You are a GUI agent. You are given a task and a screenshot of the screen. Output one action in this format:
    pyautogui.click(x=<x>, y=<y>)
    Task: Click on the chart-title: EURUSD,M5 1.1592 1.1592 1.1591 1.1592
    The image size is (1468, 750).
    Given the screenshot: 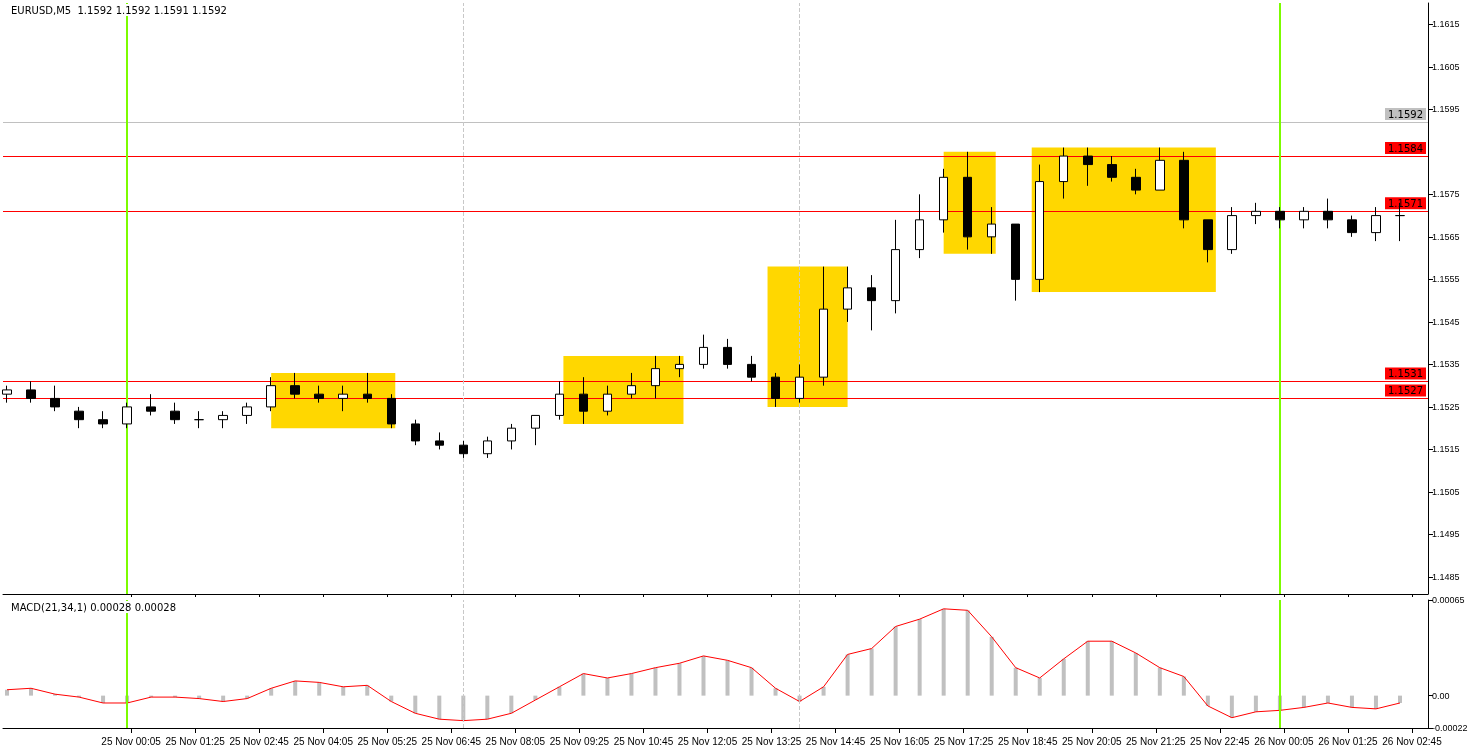 What is the action you would take?
    pyautogui.click(x=119, y=10)
    